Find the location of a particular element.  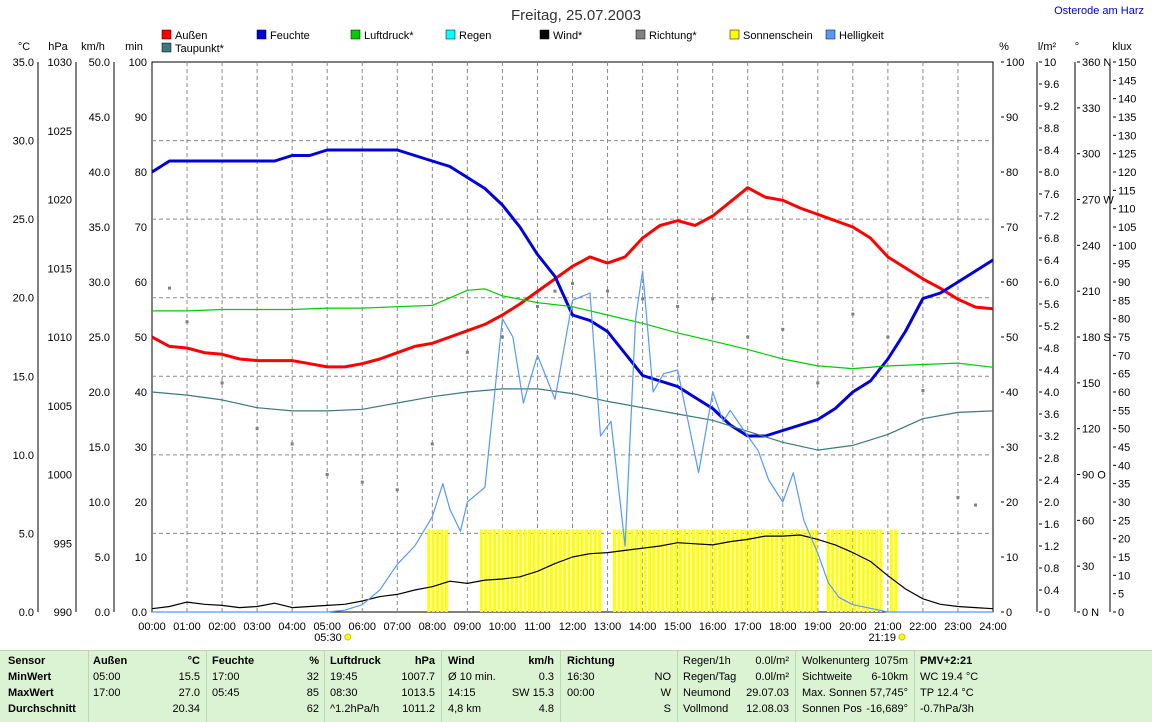

sun-axis-tick: 60 is located at coordinates (141, 283).